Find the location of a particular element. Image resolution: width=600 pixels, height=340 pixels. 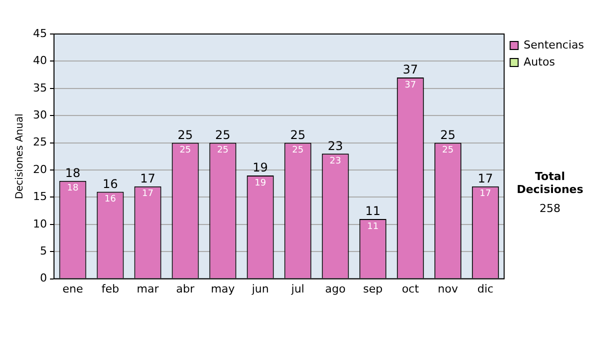

data-label: 37 is located at coordinates (410, 85).